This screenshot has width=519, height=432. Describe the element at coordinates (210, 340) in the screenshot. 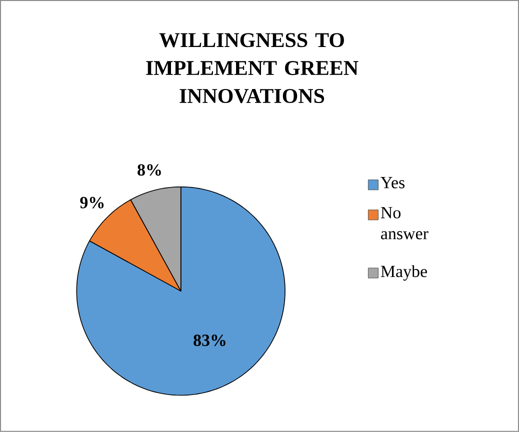

I see `data-label: 83%` at that location.